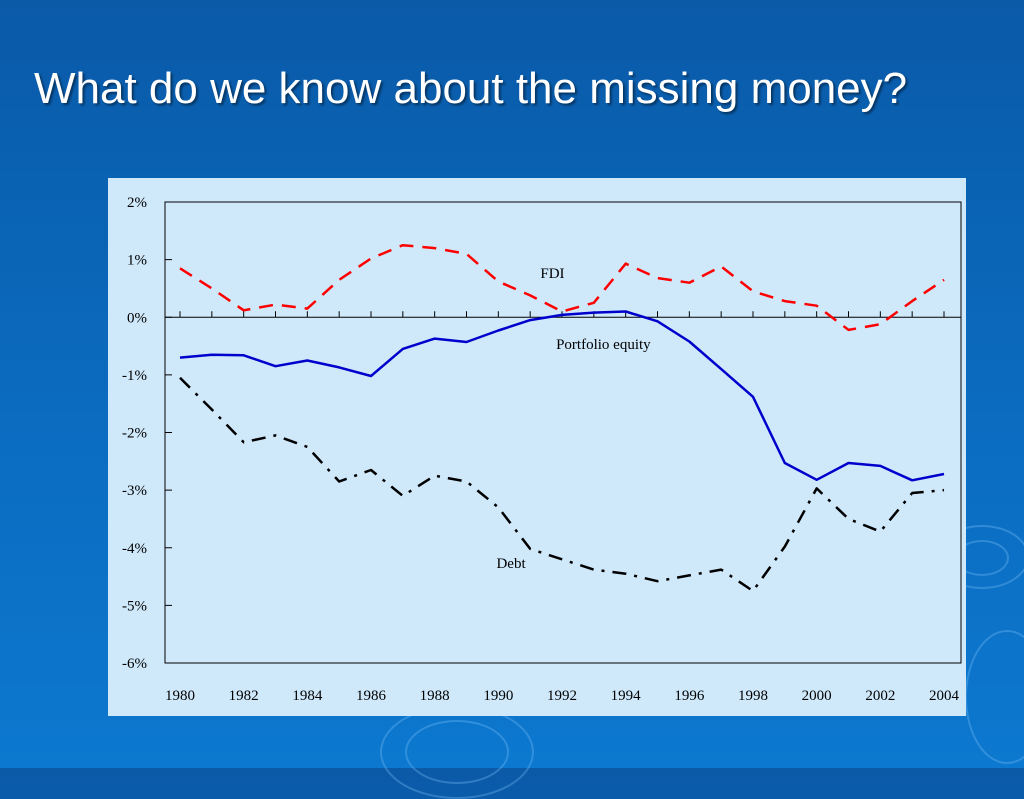  Describe the element at coordinates (817, 696) in the screenshot. I see `x-tick-label: 2000` at that location.